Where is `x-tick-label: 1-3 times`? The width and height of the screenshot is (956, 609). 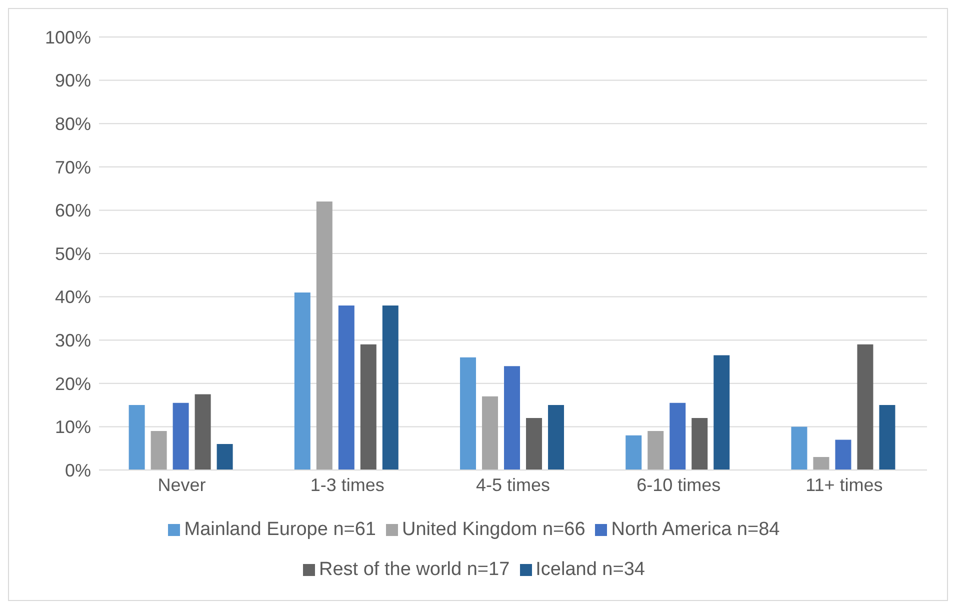 x-tick-label: 1-3 times is located at coordinates (347, 484).